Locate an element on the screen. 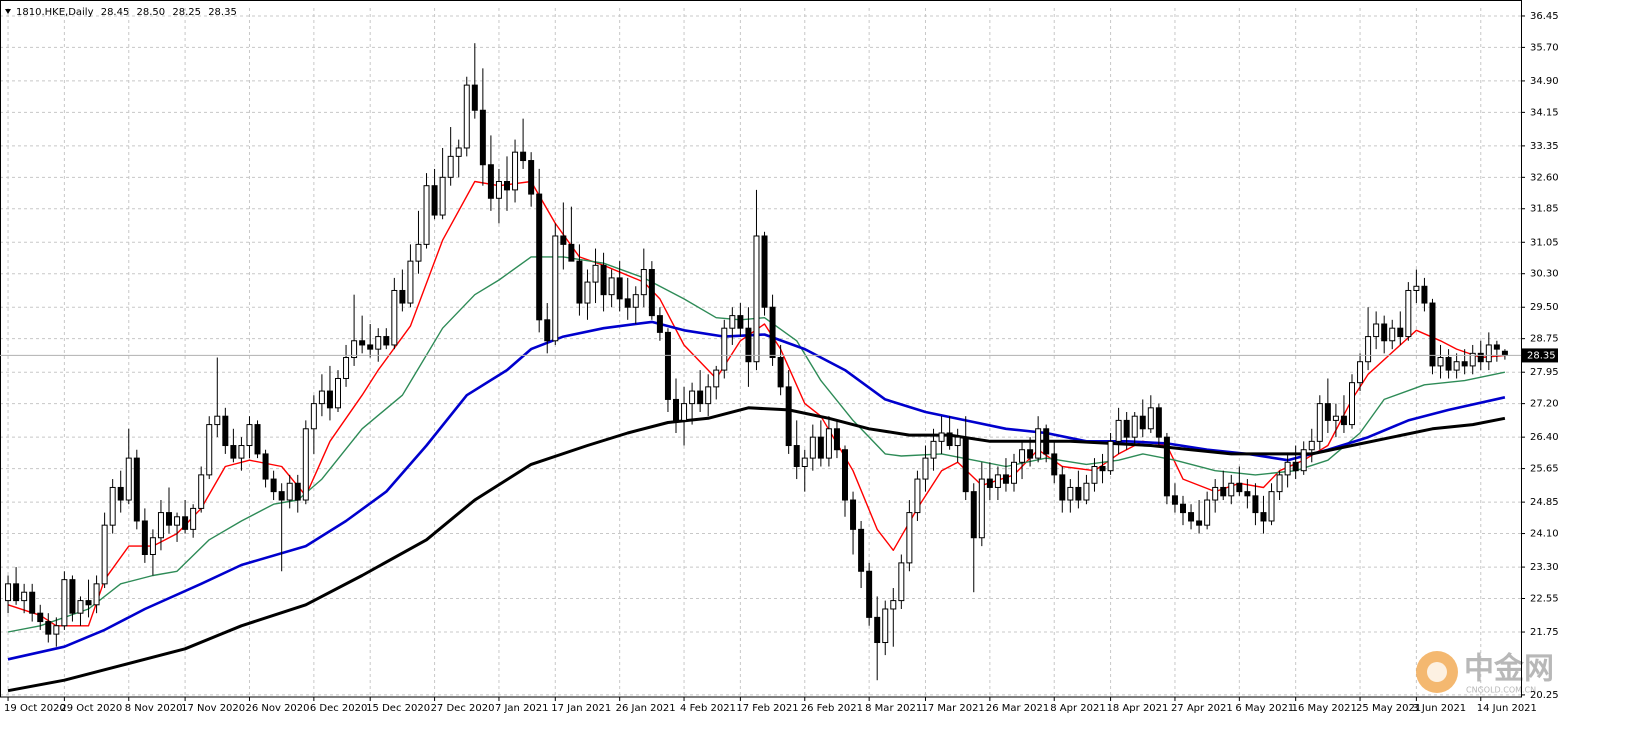  y-tick-label: 20.25 is located at coordinates (1544, 695).